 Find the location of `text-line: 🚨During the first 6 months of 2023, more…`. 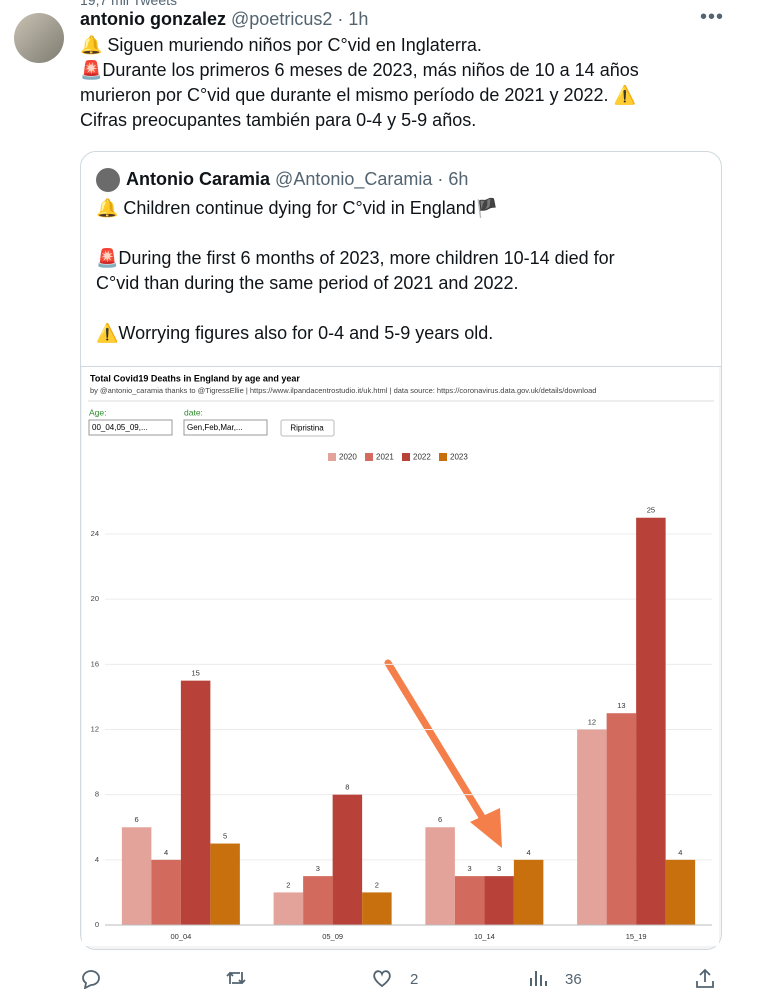

text-line: 🚨During the first 6 months of 2023, more… is located at coordinates (355, 258).